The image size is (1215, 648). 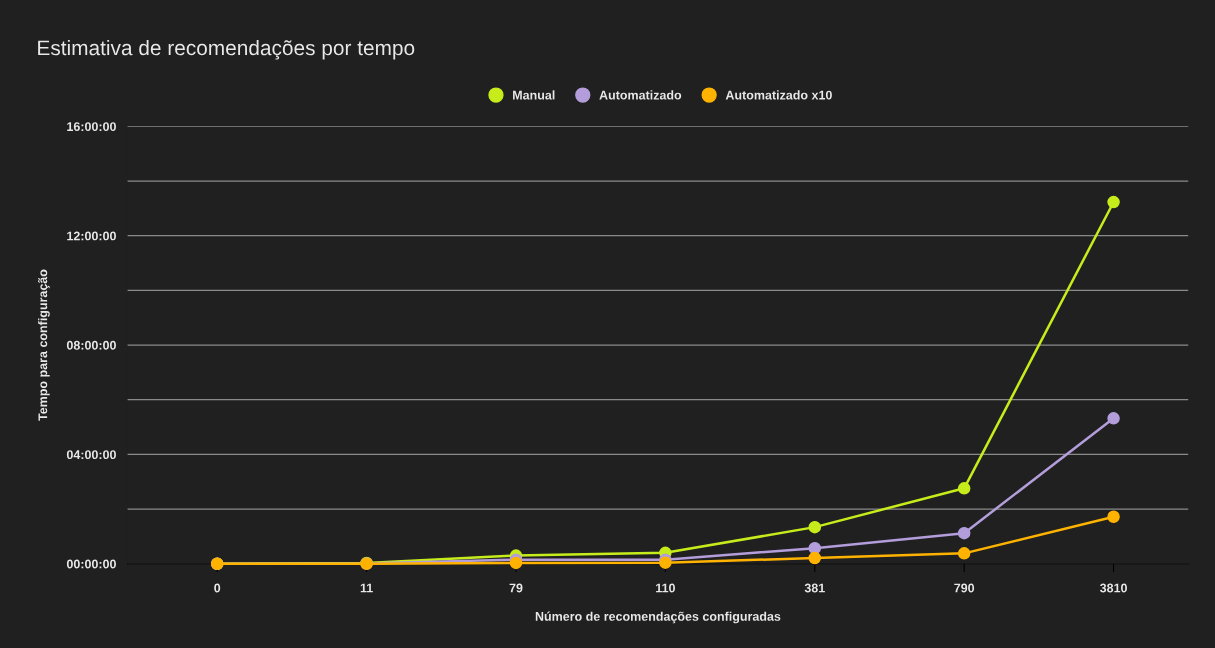 I want to click on y-tick-label: 08:00:00, so click(x=91, y=345).